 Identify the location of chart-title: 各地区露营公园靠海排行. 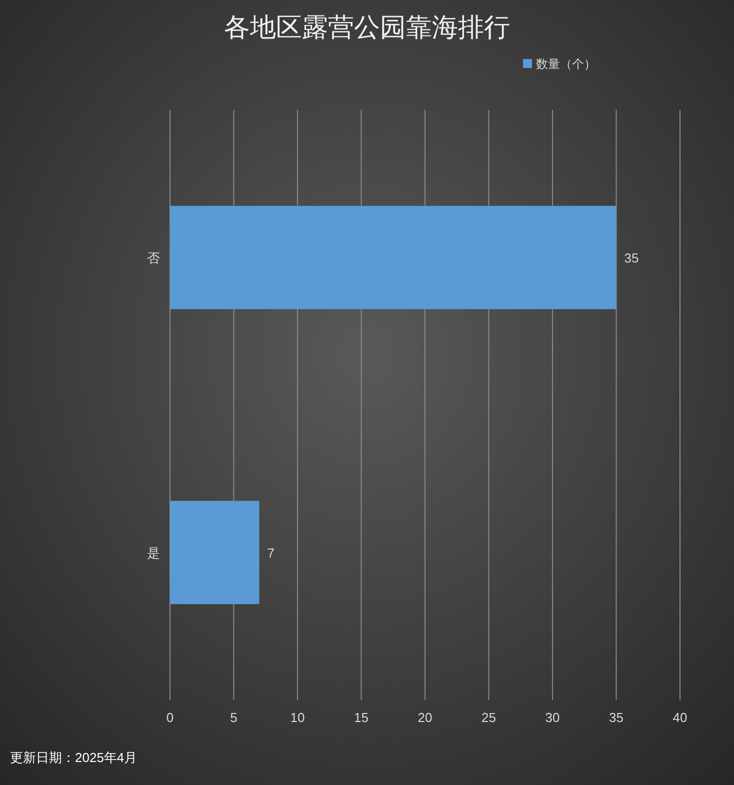
(367, 27).